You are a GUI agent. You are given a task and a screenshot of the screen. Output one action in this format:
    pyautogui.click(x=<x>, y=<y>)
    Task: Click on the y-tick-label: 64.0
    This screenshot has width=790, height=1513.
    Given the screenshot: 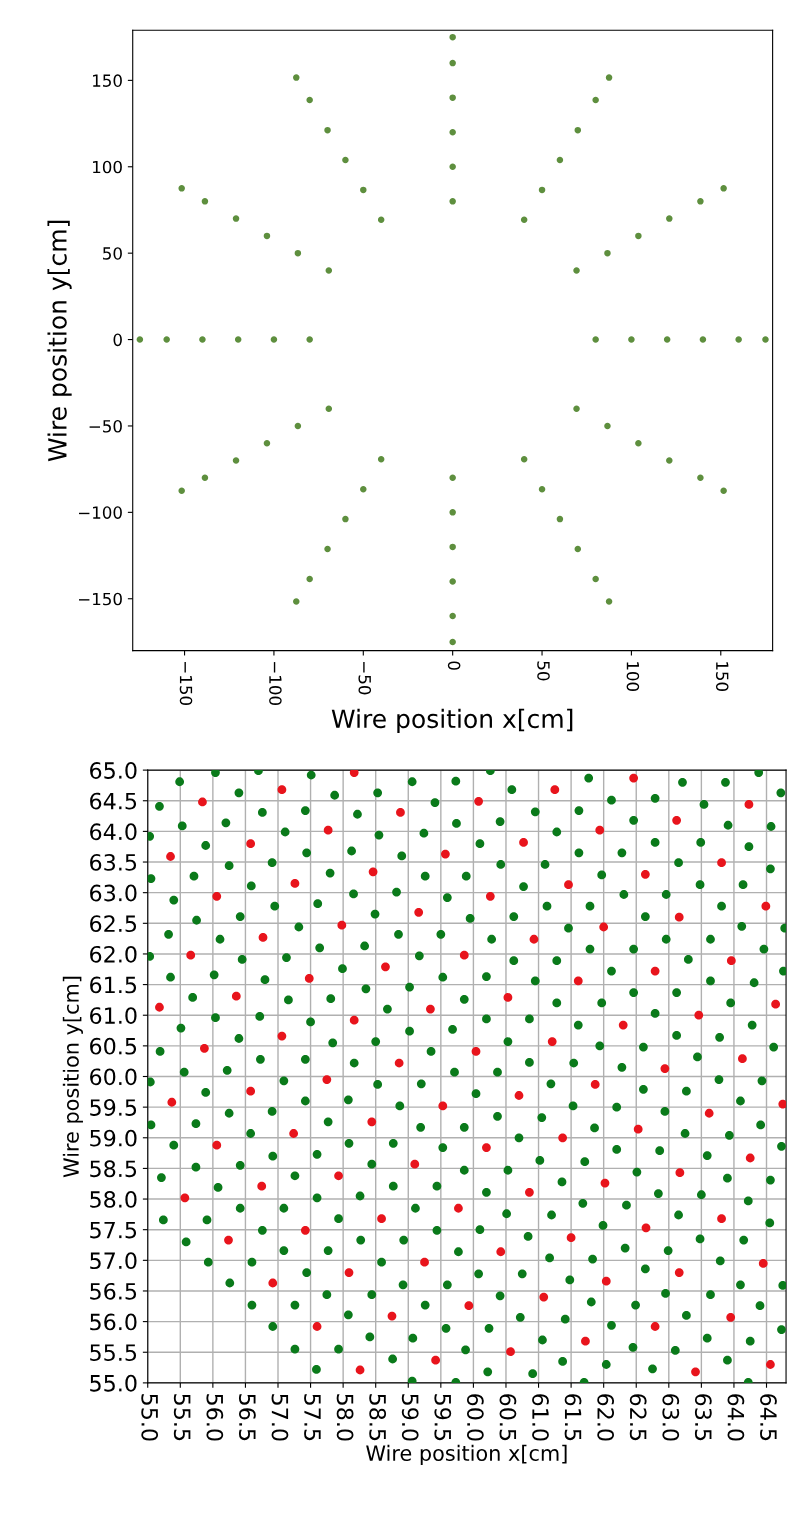 What is the action you would take?
    pyautogui.click(x=113, y=832)
    